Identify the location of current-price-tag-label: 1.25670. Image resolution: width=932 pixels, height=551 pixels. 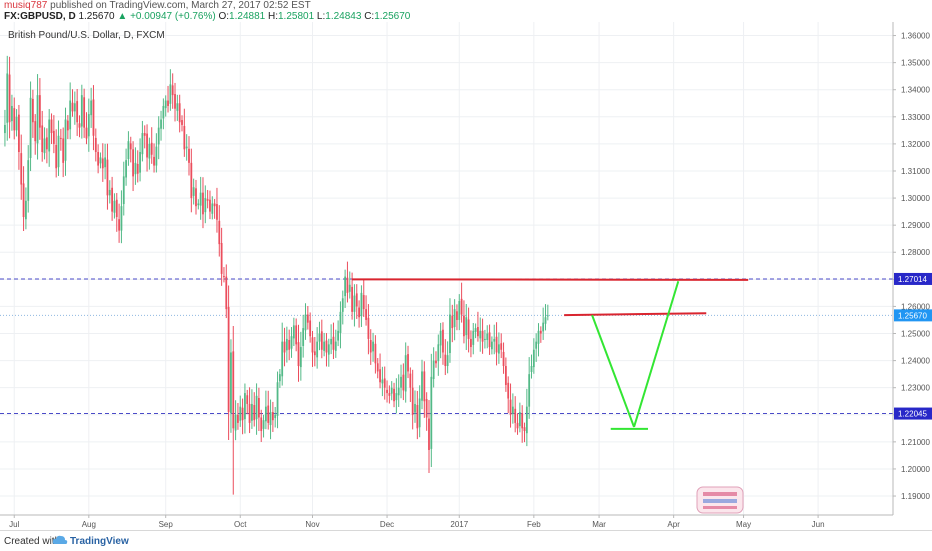
(912, 315).